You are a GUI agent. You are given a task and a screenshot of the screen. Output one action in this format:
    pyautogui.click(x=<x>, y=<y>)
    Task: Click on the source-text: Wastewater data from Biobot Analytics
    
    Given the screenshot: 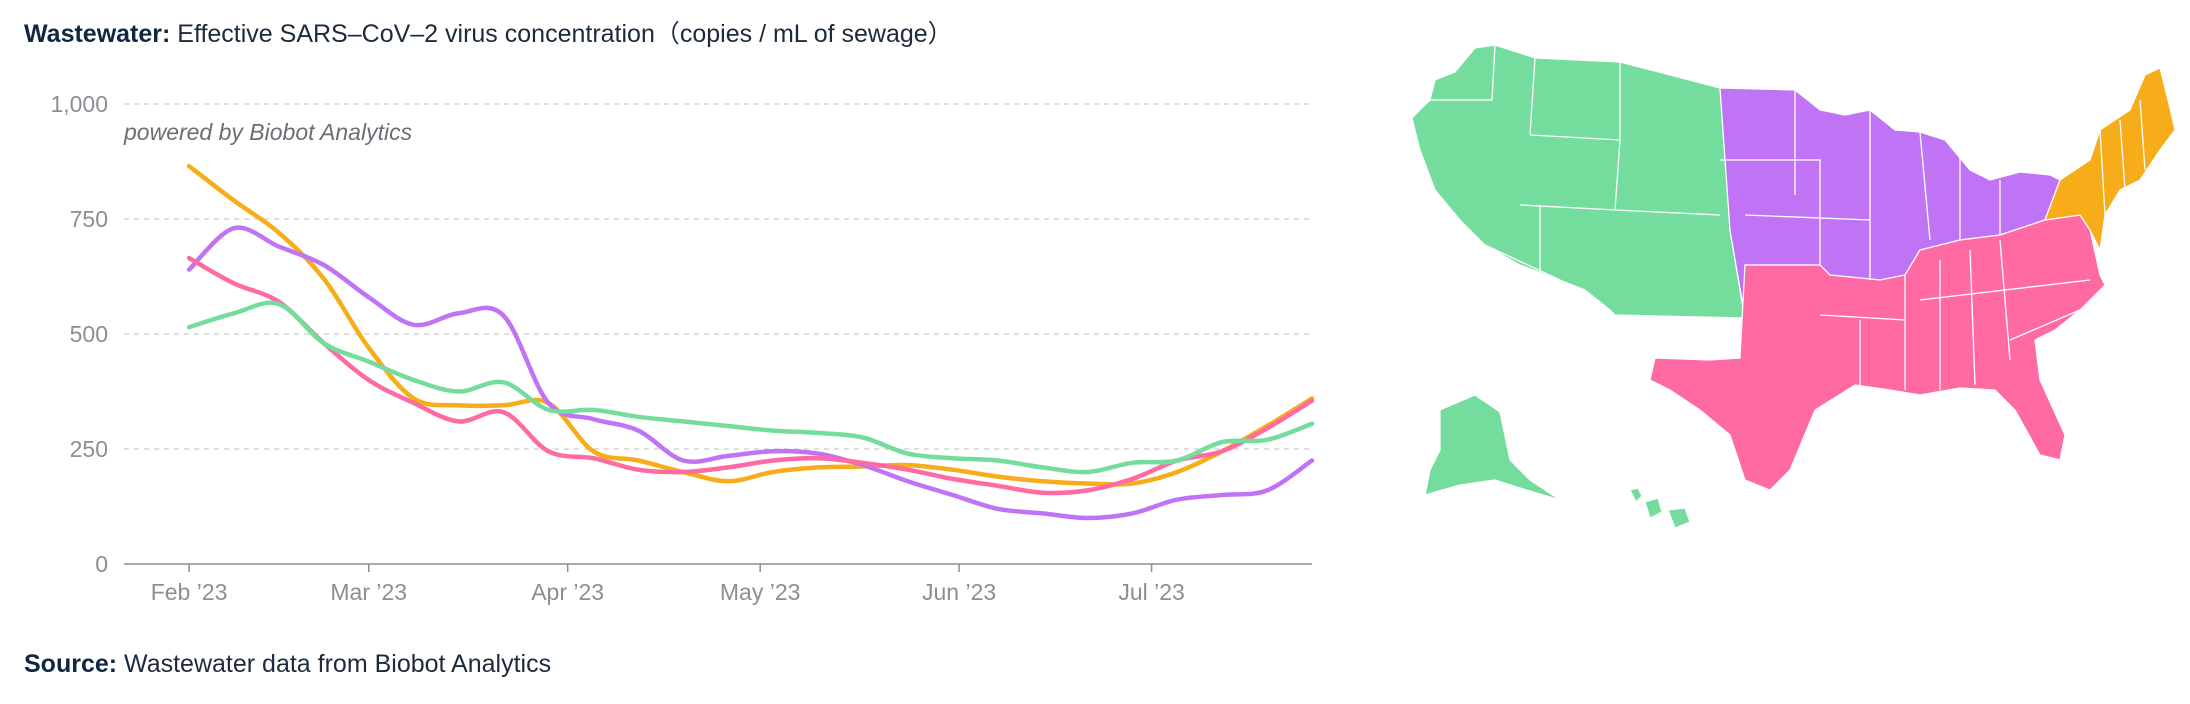 What is the action you would take?
    pyautogui.click(x=334, y=664)
    